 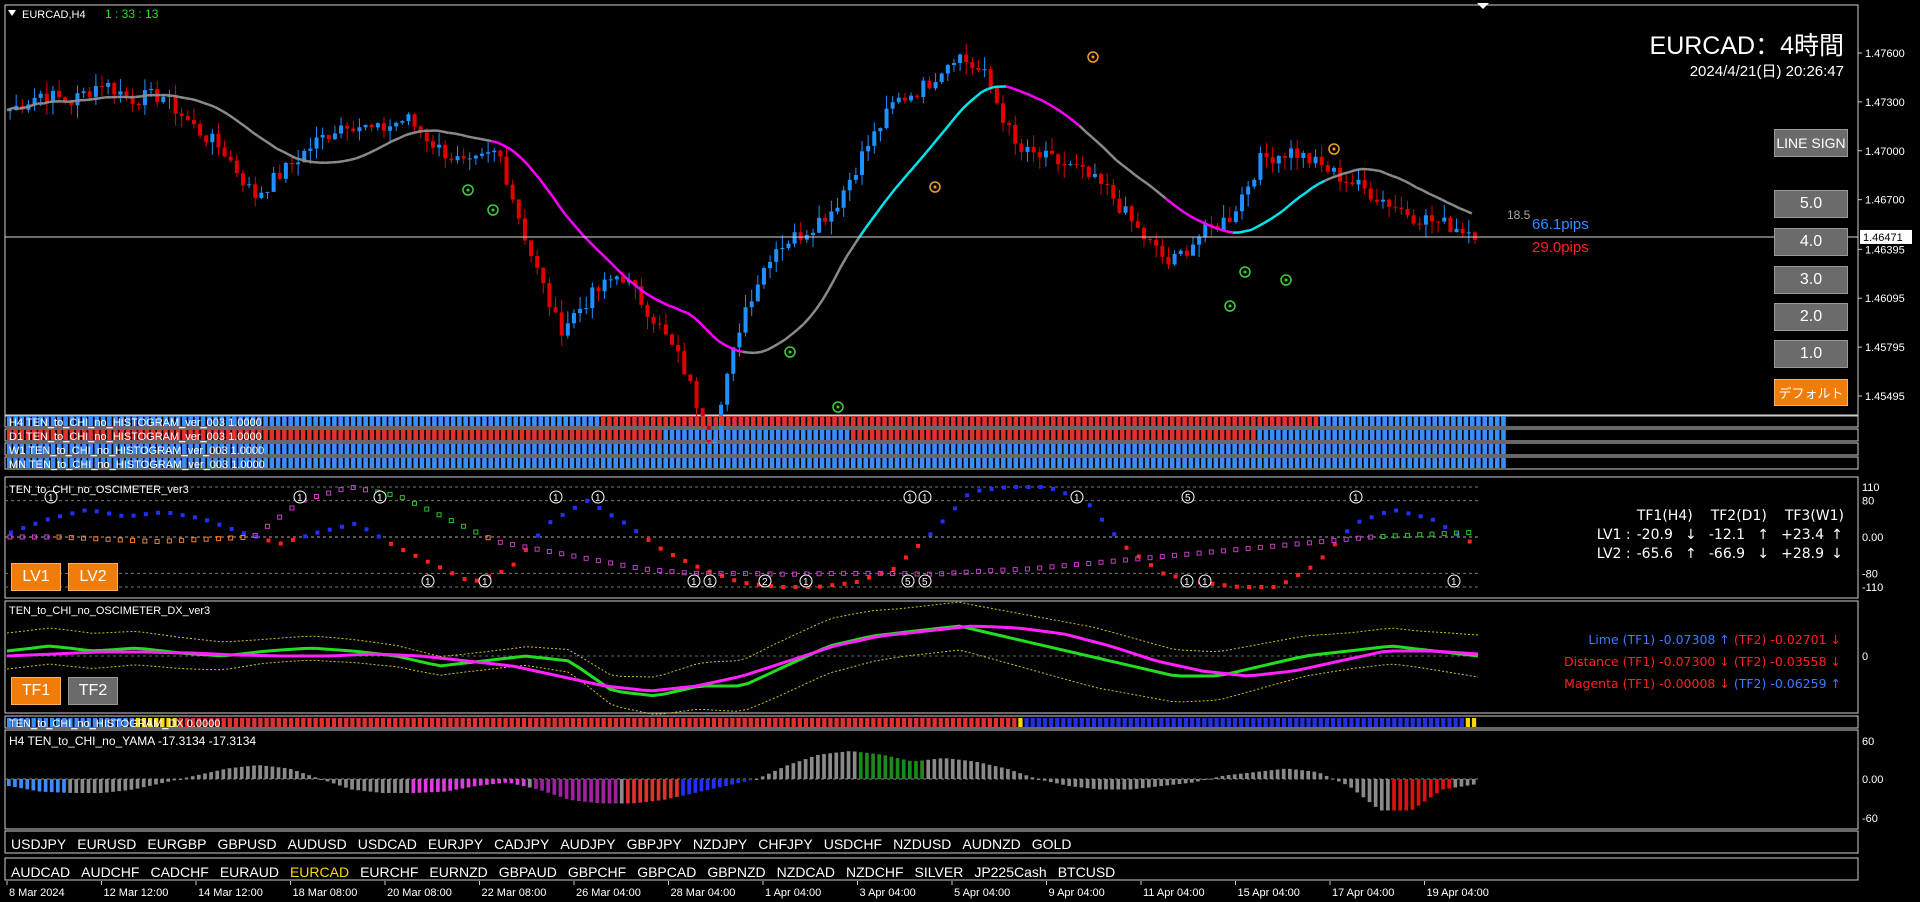 I want to click on symbol-button-audchf: AUDCHF, so click(x=110, y=872).